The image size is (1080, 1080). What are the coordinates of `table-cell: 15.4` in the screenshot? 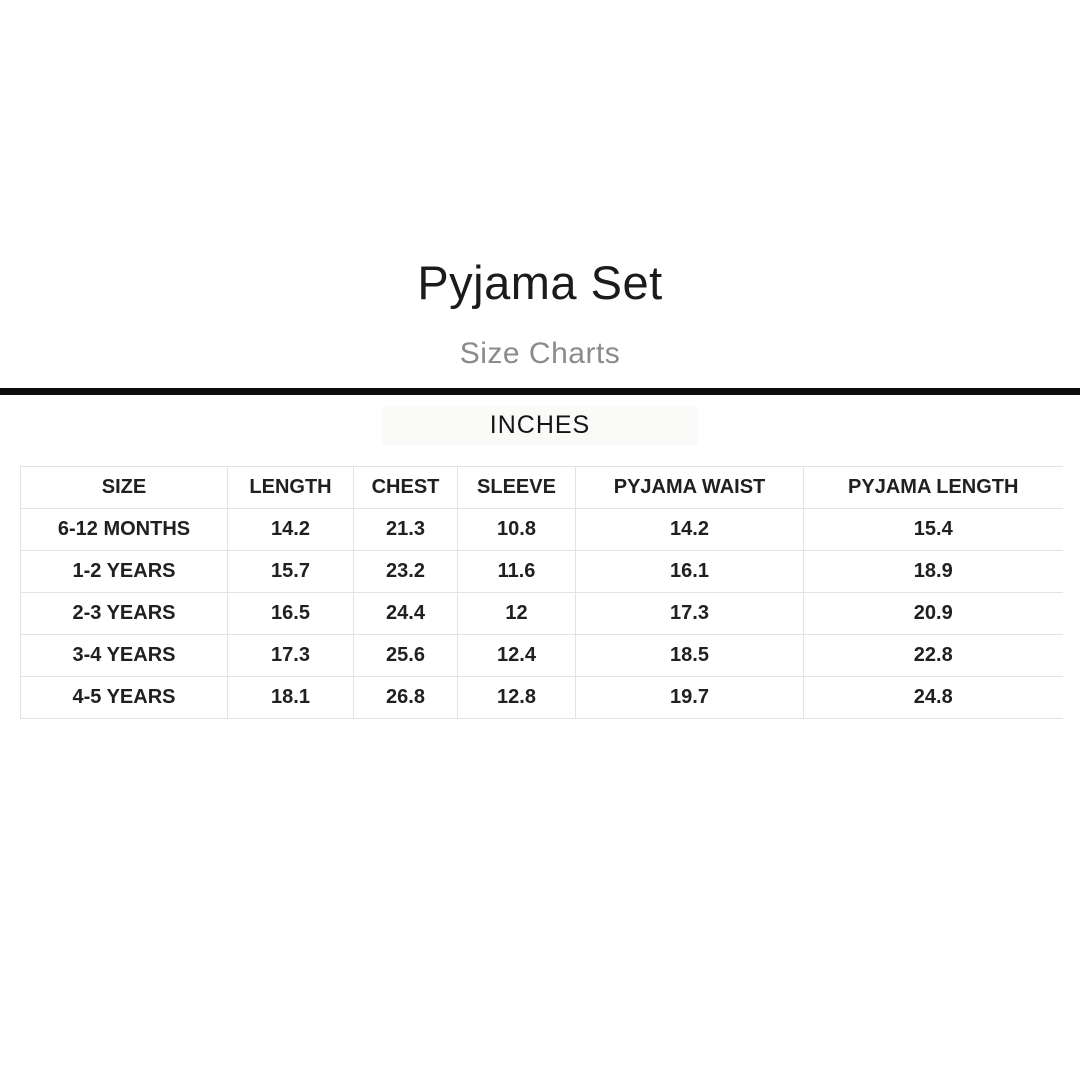 It's located at (933, 529).